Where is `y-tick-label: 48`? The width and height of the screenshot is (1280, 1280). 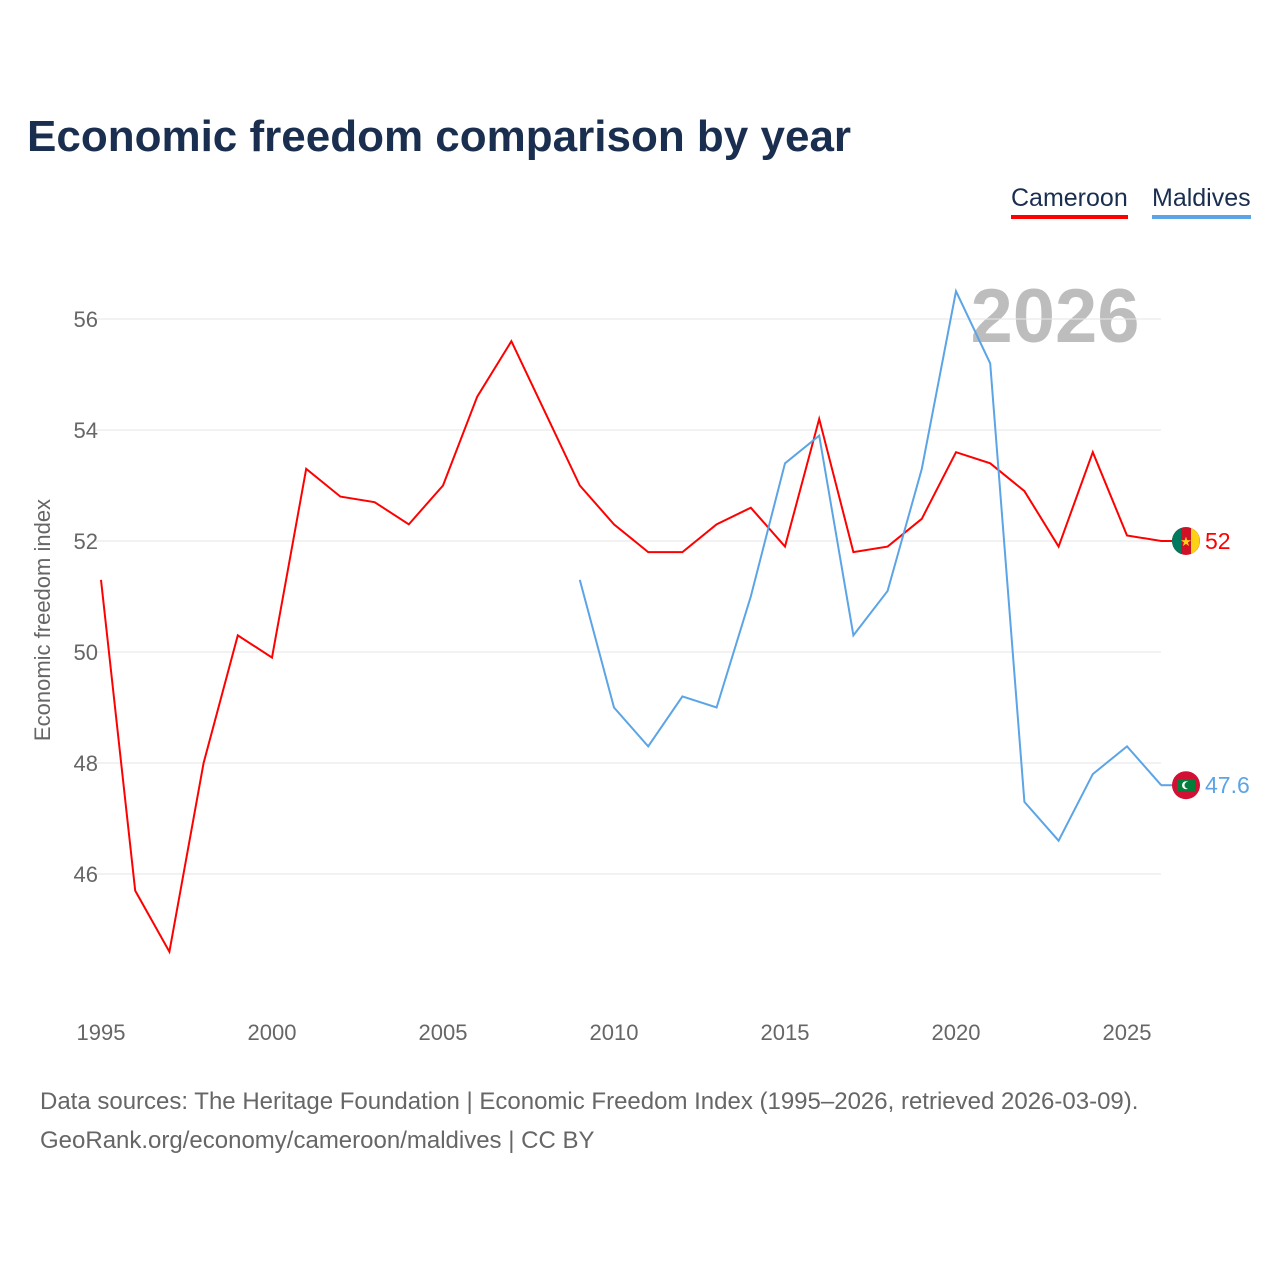
y-tick-label: 48 is located at coordinates (86, 763).